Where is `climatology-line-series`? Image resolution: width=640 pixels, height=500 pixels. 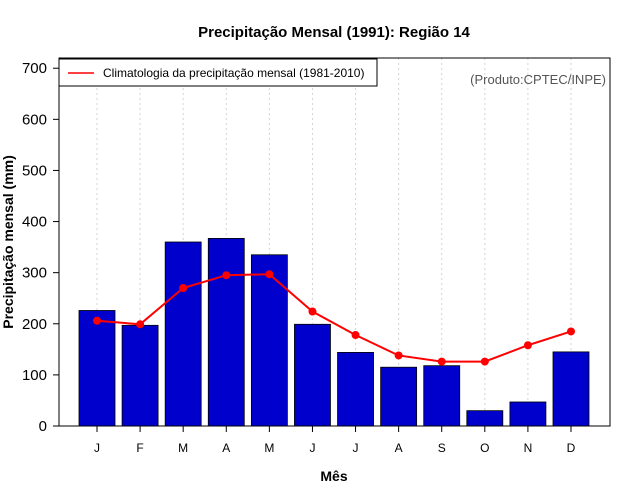
climatology-line-series is located at coordinates (334, 318).